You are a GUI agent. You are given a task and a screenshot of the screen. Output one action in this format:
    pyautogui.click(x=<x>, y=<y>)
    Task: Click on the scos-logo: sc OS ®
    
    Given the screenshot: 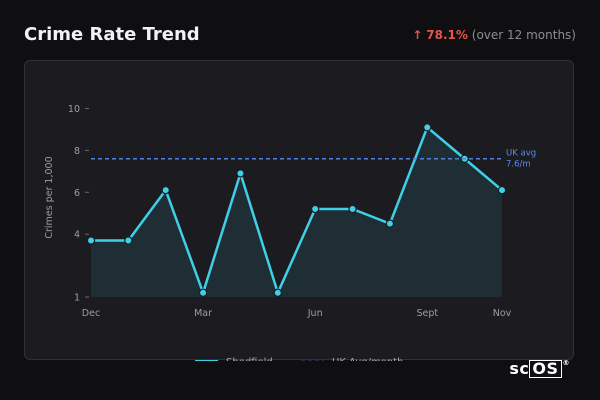 What is the action you would take?
    pyautogui.click(x=539, y=368)
    